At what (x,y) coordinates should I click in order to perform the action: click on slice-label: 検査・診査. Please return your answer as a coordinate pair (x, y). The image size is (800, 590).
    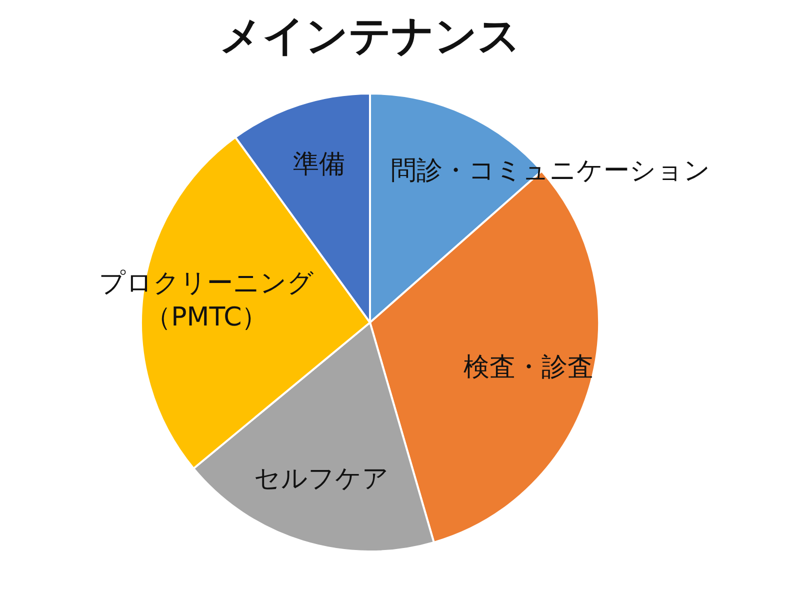
    Looking at the image, I should click on (528, 367).